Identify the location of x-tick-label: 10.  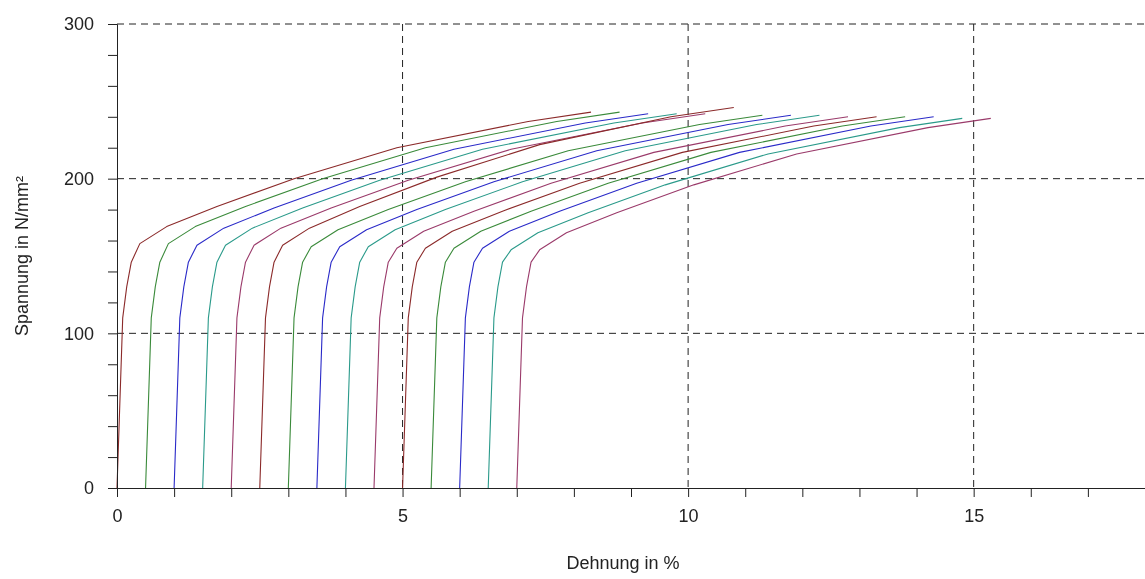
(688, 515).